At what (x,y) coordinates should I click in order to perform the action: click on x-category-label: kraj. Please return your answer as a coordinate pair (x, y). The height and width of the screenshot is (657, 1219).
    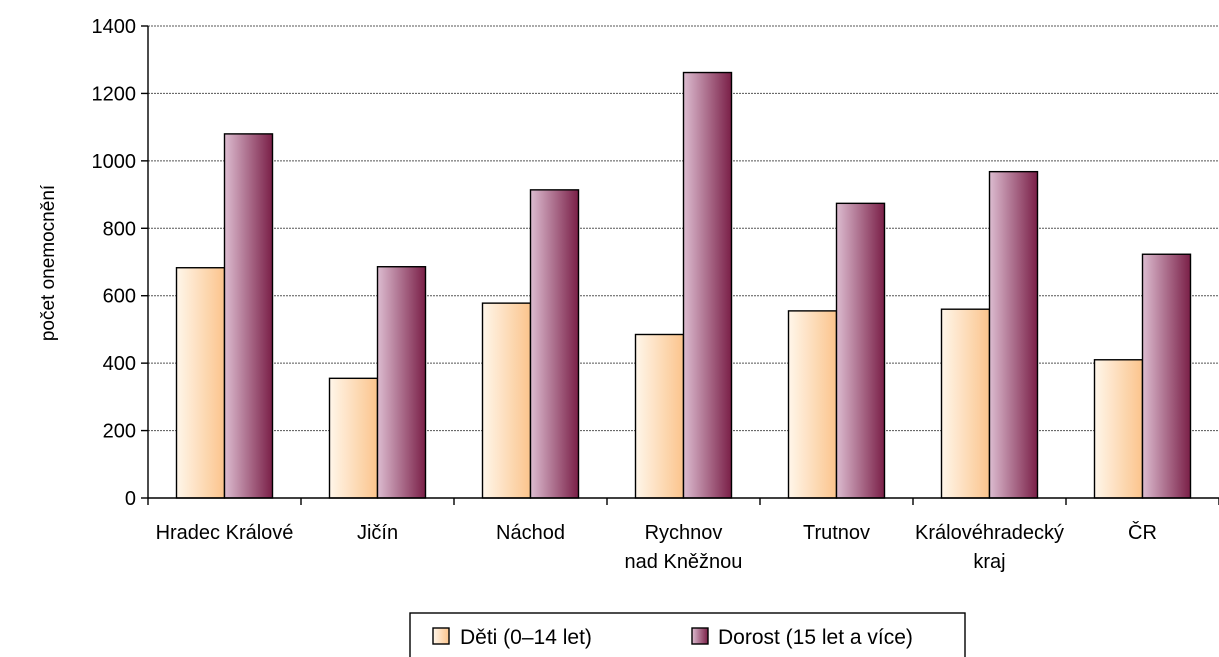
    Looking at the image, I should click on (989, 562).